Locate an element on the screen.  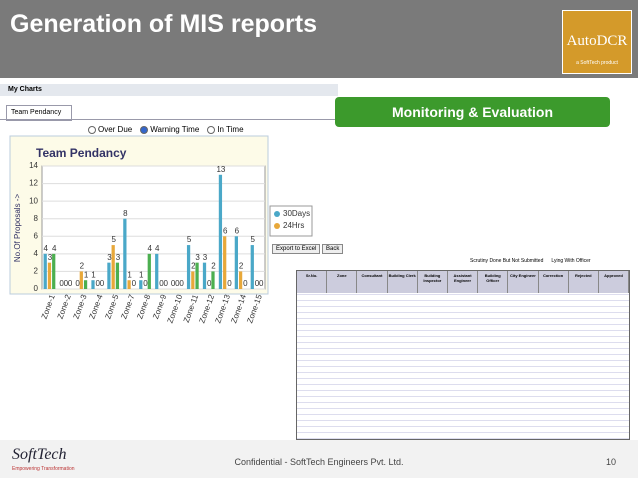
radio-label: Over Due is located at coordinates (115, 129).